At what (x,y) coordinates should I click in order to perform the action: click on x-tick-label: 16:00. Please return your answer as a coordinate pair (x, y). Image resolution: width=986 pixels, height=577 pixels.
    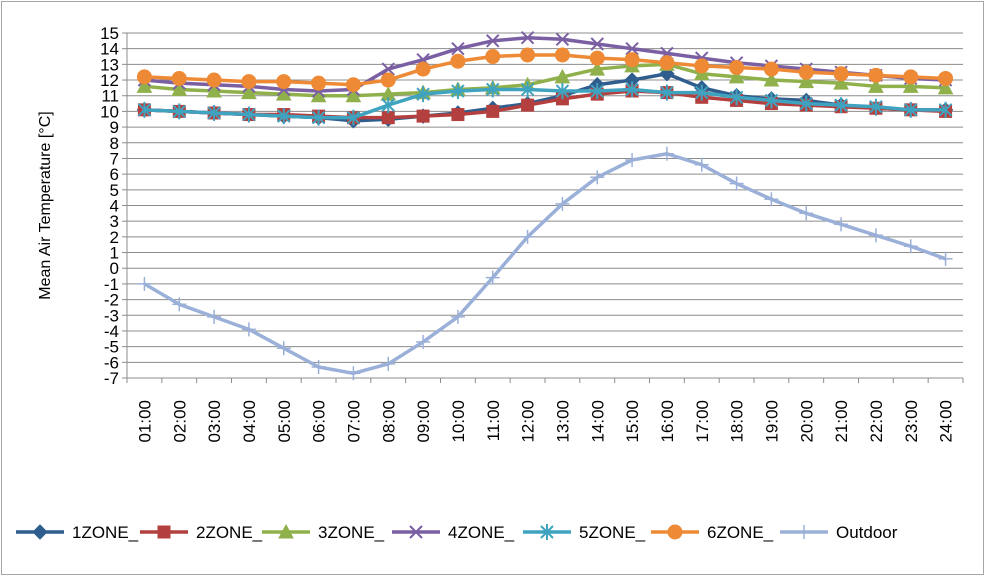
    Looking at the image, I should click on (667, 421).